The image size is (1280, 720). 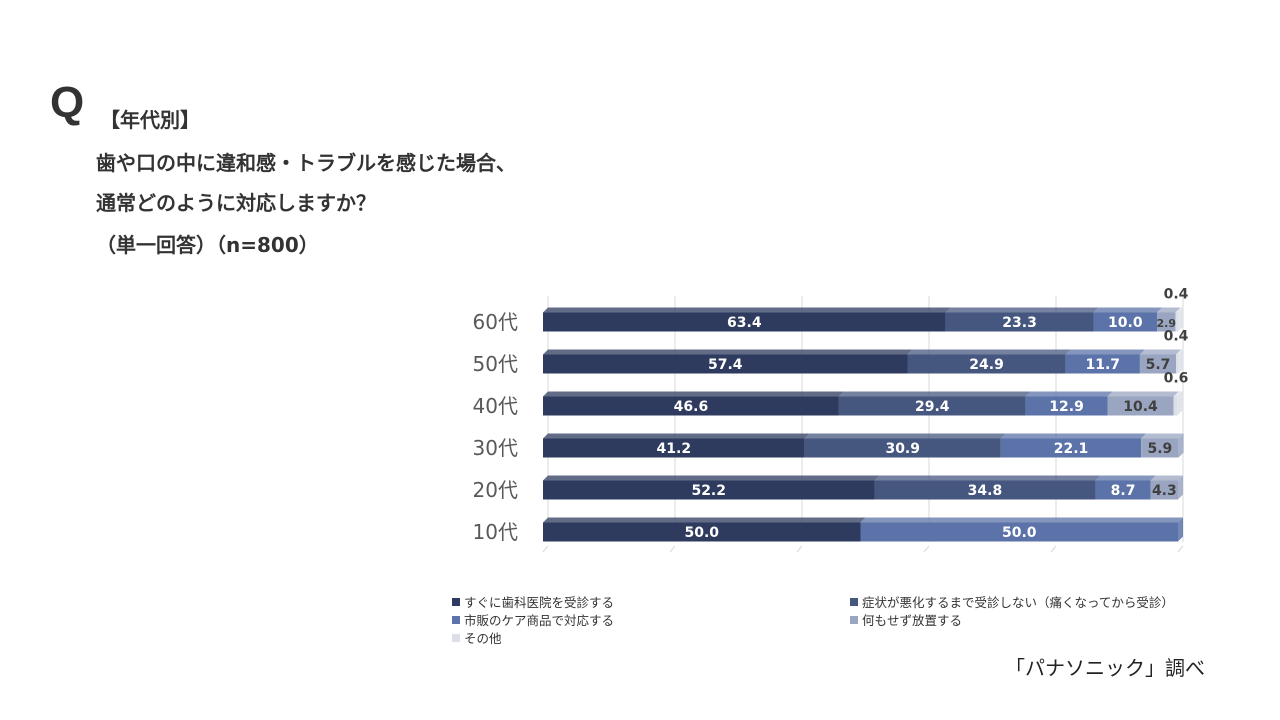 I want to click on source-credit: 「パナソニック」調べ, so click(x=1105, y=668).